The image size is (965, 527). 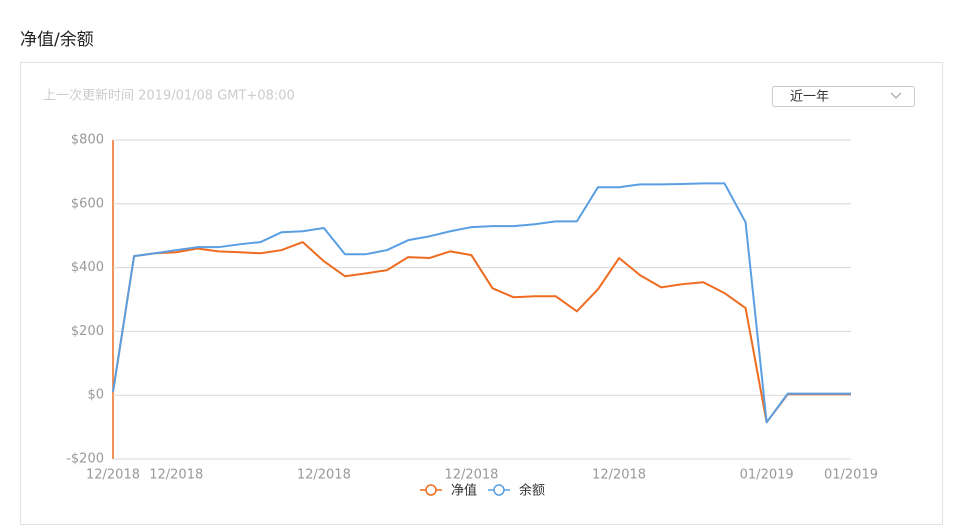 I want to click on y-tick-label: $600, so click(x=87, y=203).